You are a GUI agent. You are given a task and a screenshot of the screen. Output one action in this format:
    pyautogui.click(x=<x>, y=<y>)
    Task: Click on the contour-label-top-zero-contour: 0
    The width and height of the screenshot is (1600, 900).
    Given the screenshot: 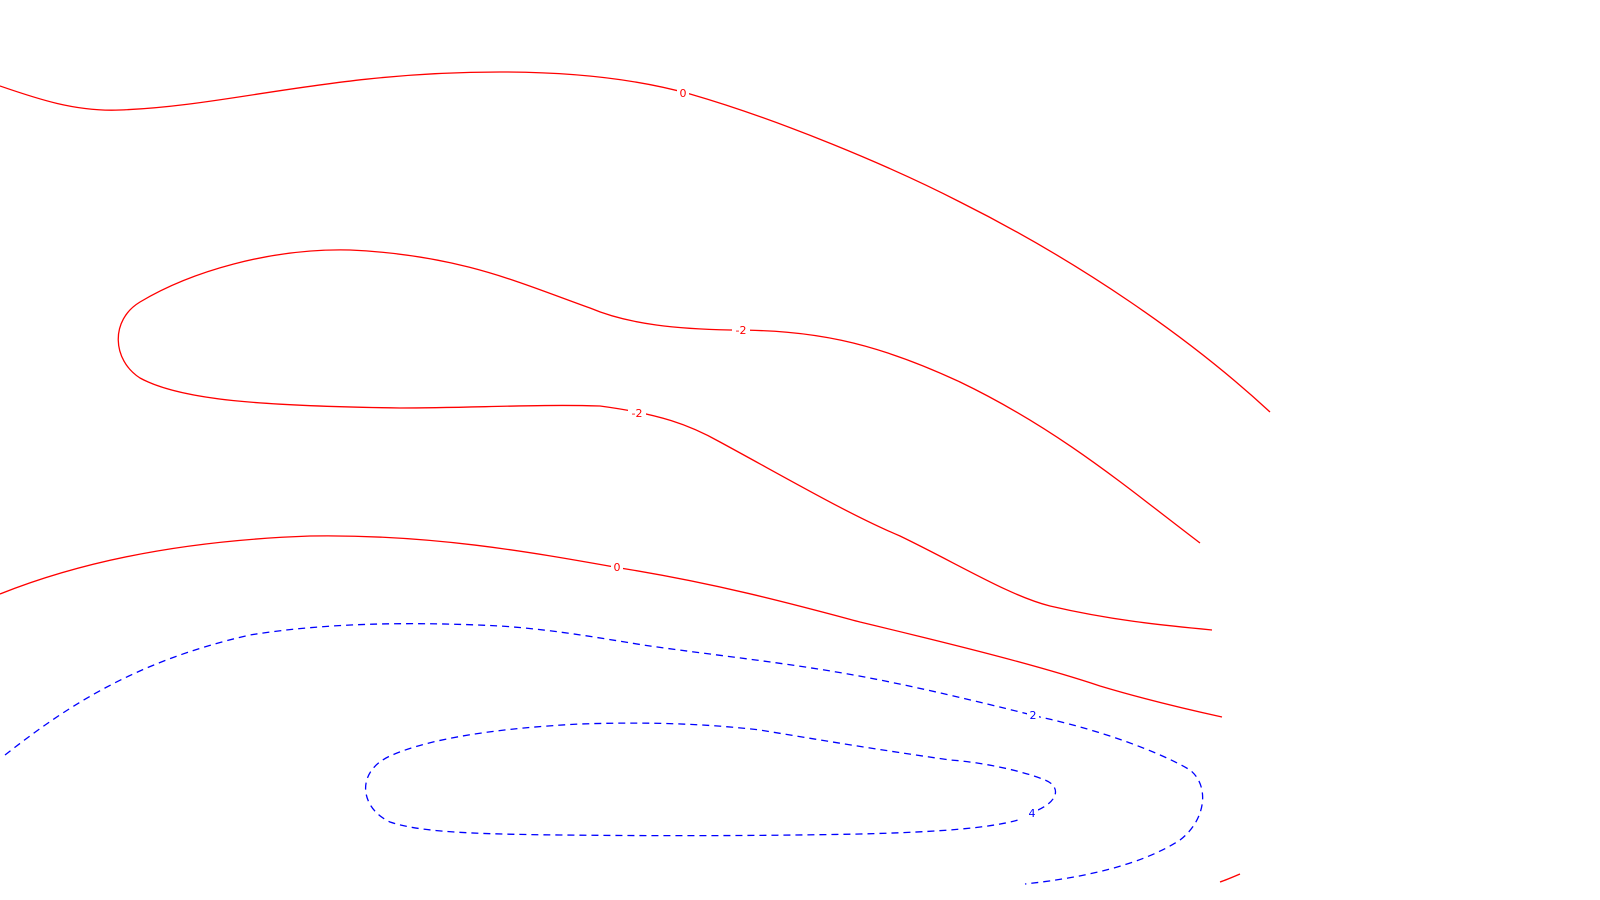 What is the action you would take?
    pyautogui.click(x=683, y=93)
    